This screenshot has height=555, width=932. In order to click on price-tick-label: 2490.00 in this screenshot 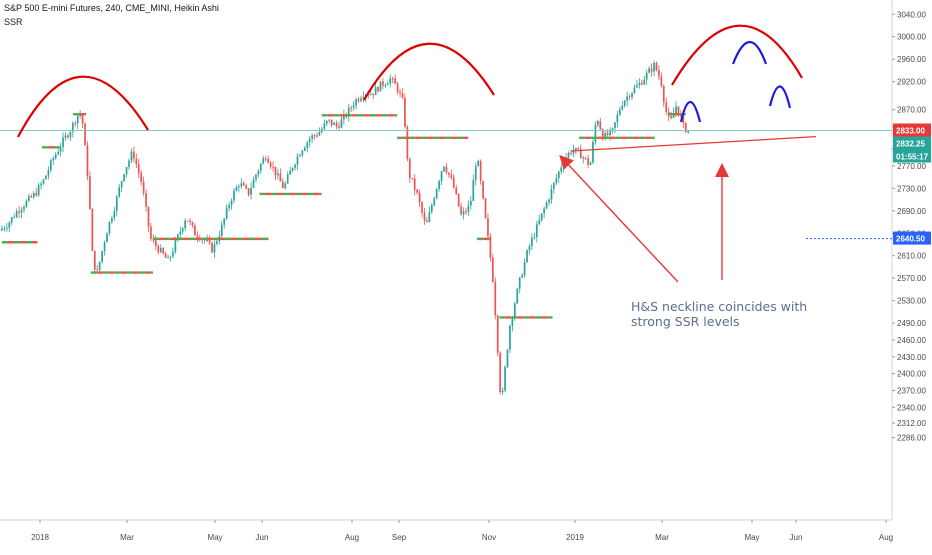, I will do `click(911, 323)`.